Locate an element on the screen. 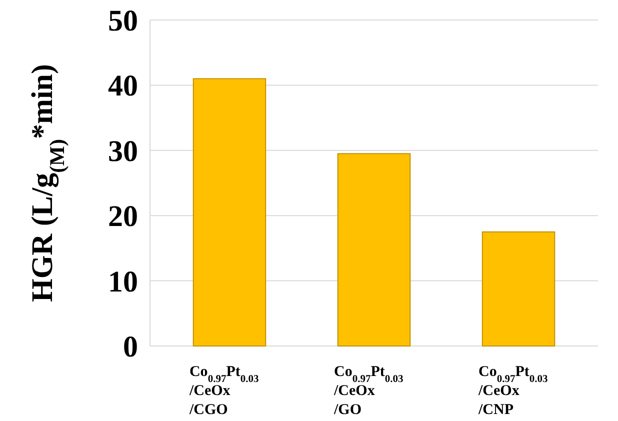 This screenshot has width=618, height=421. y-tick-label: 0 is located at coordinates (130, 347).